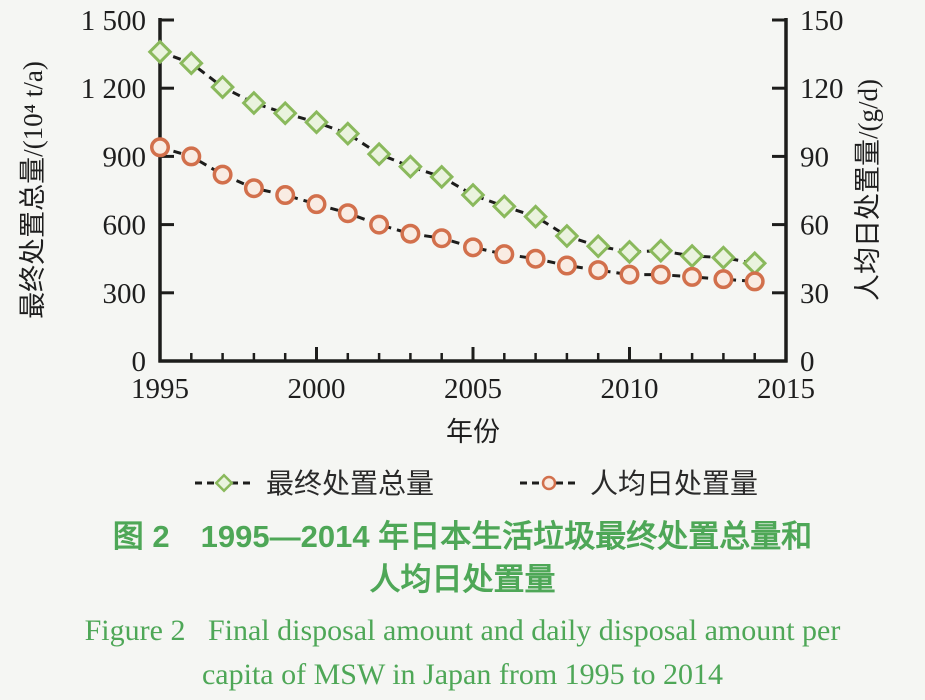  I want to click on legend-label-2: 人均日处置量, so click(674, 484).